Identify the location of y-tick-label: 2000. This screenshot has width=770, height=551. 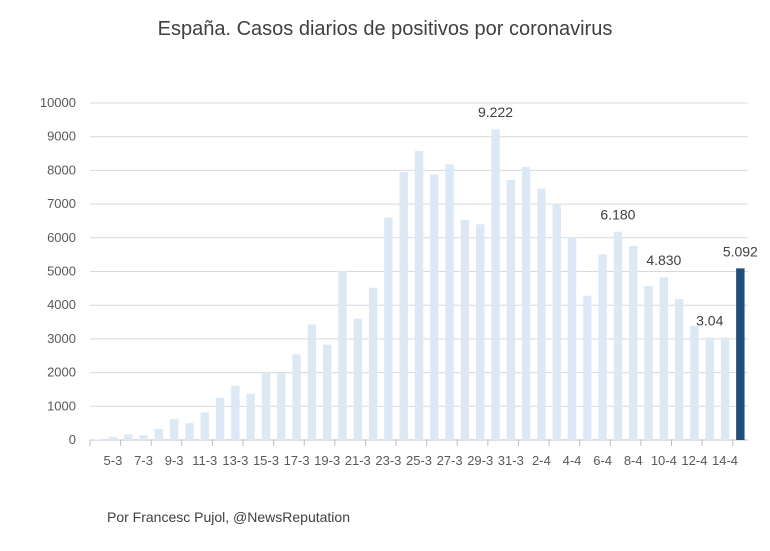
(61, 372).